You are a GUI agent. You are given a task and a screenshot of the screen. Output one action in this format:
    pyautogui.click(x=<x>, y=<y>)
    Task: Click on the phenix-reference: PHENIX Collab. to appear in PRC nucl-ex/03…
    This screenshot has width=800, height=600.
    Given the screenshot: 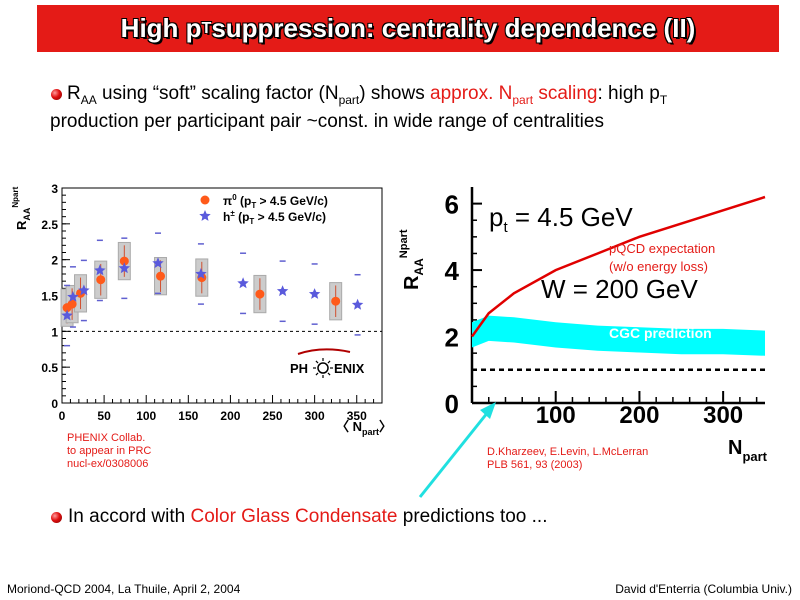 What is the action you would take?
    pyautogui.click(x=109, y=451)
    